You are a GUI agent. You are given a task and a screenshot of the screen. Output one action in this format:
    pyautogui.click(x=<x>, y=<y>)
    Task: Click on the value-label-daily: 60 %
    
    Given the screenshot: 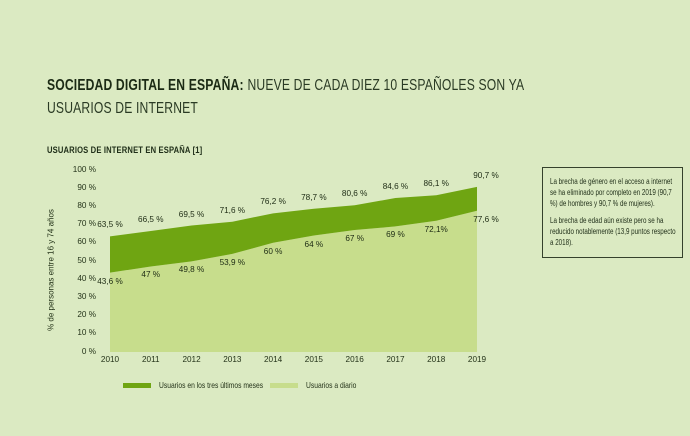 What is the action you would take?
    pyautogui.click(x=273, y=251)
    